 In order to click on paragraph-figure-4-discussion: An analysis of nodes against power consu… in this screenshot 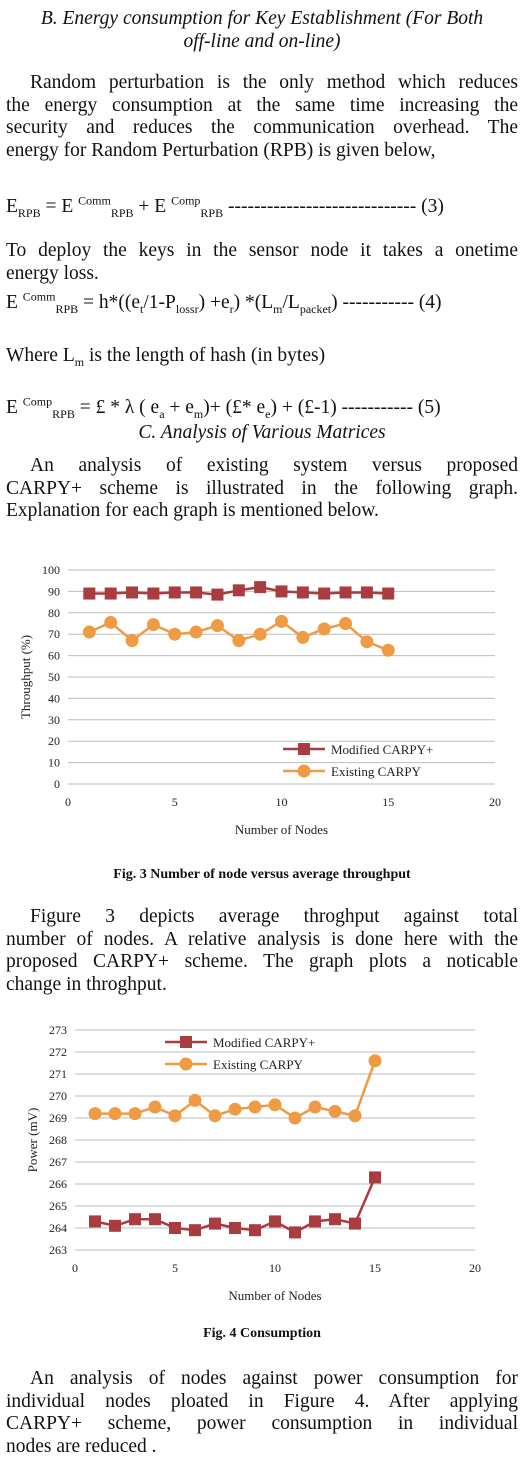, I will do `click(262, 1413)`.